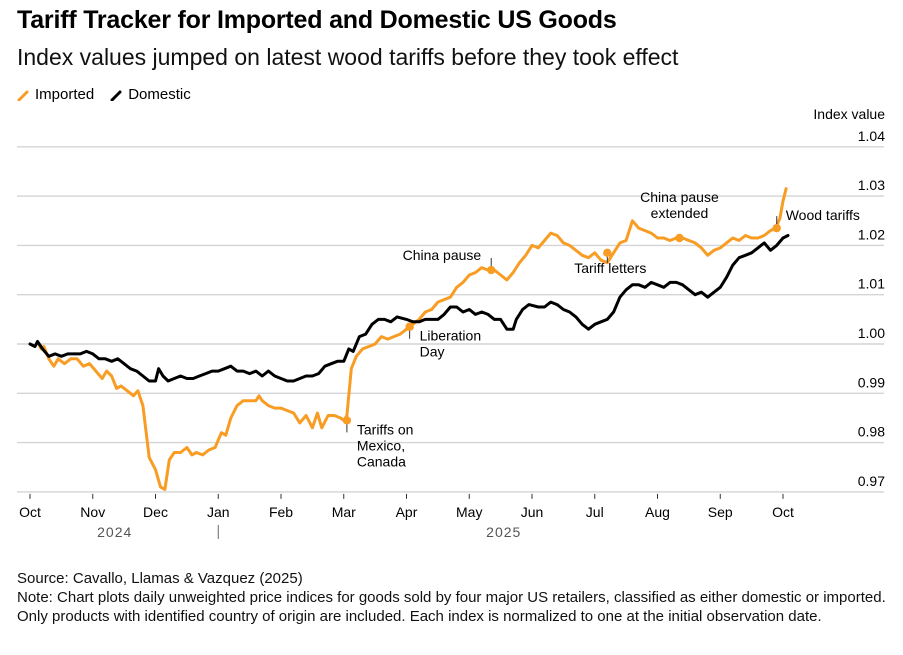 The width and height of the screenshot is (903, 655). What do you see at coordinates (849, 114) in the screenshot?
I see `y-axis-title: Index value` at bounding box center [849, 114].